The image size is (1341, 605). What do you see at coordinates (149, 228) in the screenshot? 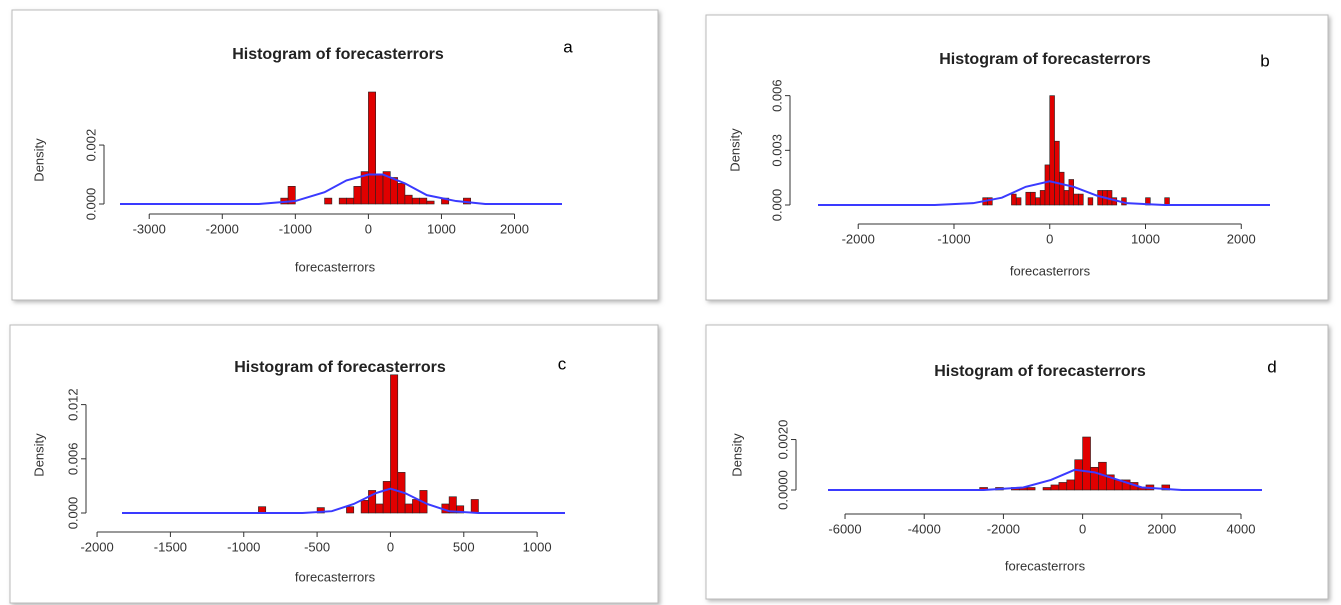
I see `x-tick-label: -3000` at bounding box center [149, 228].